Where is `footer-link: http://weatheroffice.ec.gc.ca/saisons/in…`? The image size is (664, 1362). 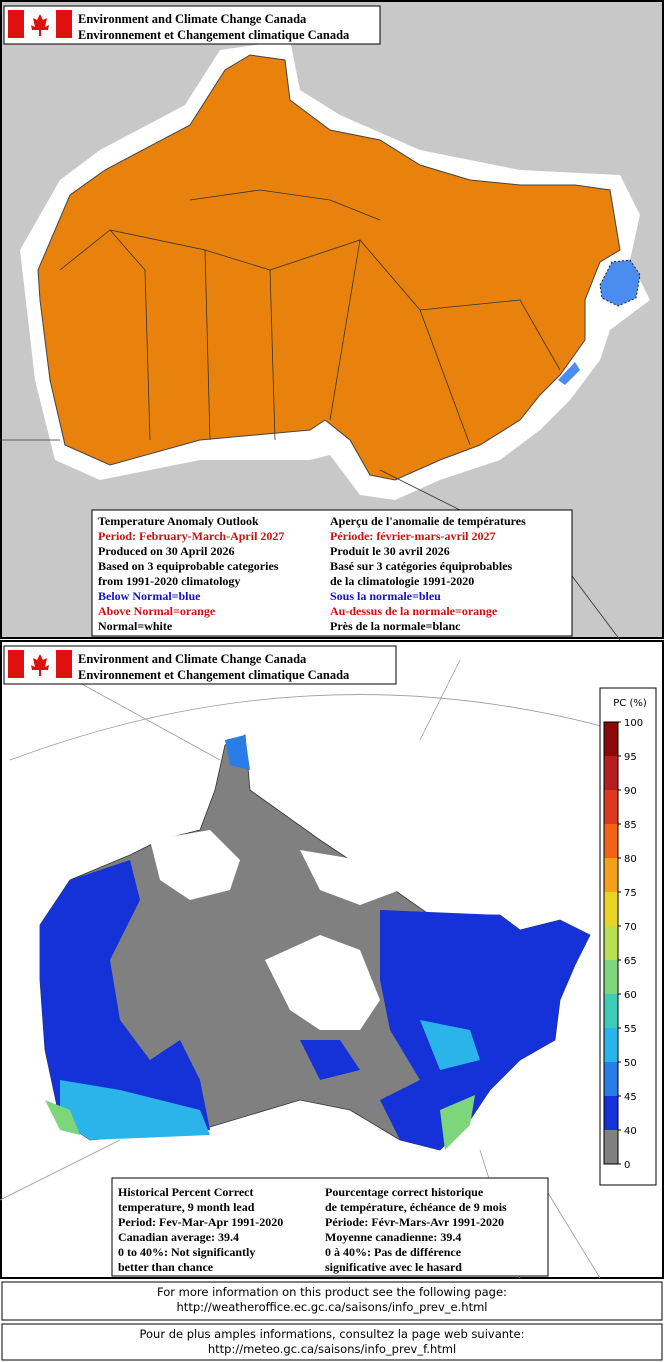
footer-link: http://weatheroffice.ec.gc.ca/saisons/in… is located at coordinates (332, 1307).